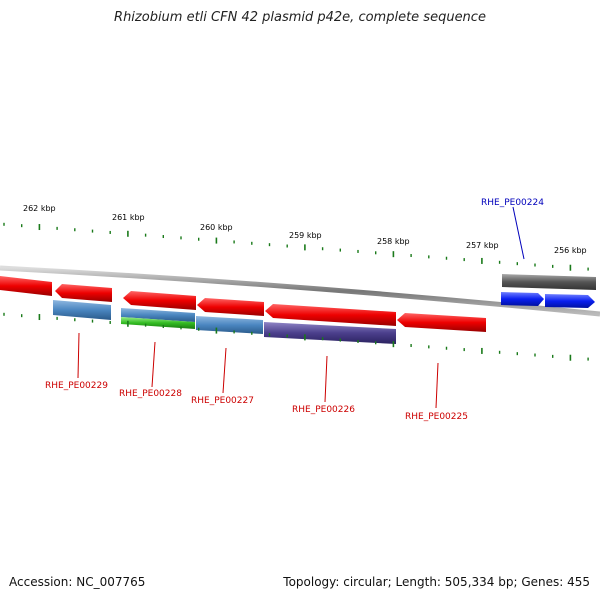 The height and width of the screenshot is (600, 600). What do you see at coordinates (305, 235) in the screenshot?
I see `scale-label: 259 kbp` at bounding box center [305, 235].